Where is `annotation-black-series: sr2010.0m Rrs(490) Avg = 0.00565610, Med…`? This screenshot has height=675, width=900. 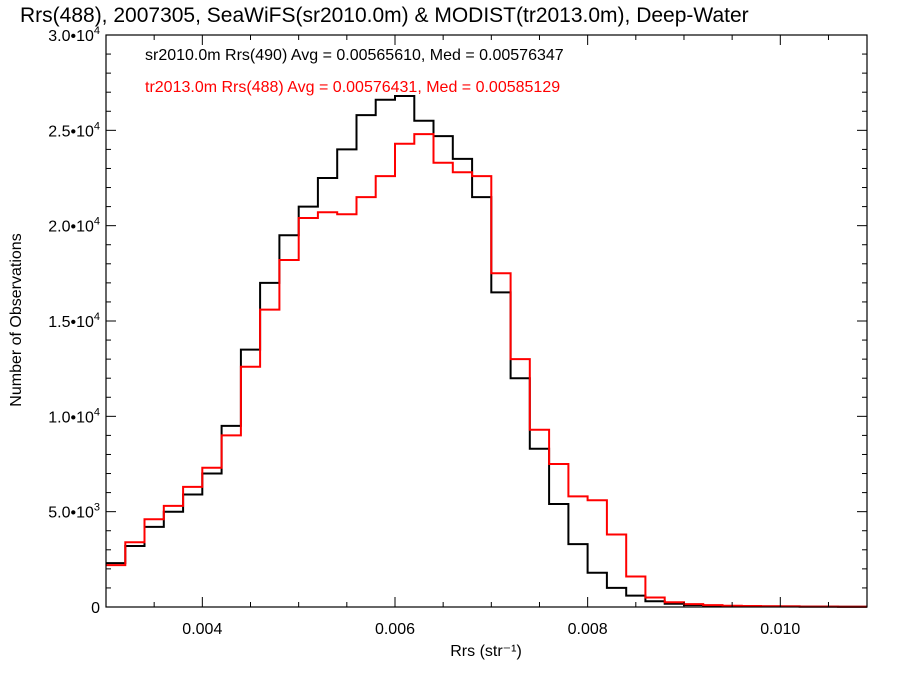 annotation-black-series: sr2010.0m Rrs(490) Avg = 0.00565610, Med… is located at coordinates (354, 55).